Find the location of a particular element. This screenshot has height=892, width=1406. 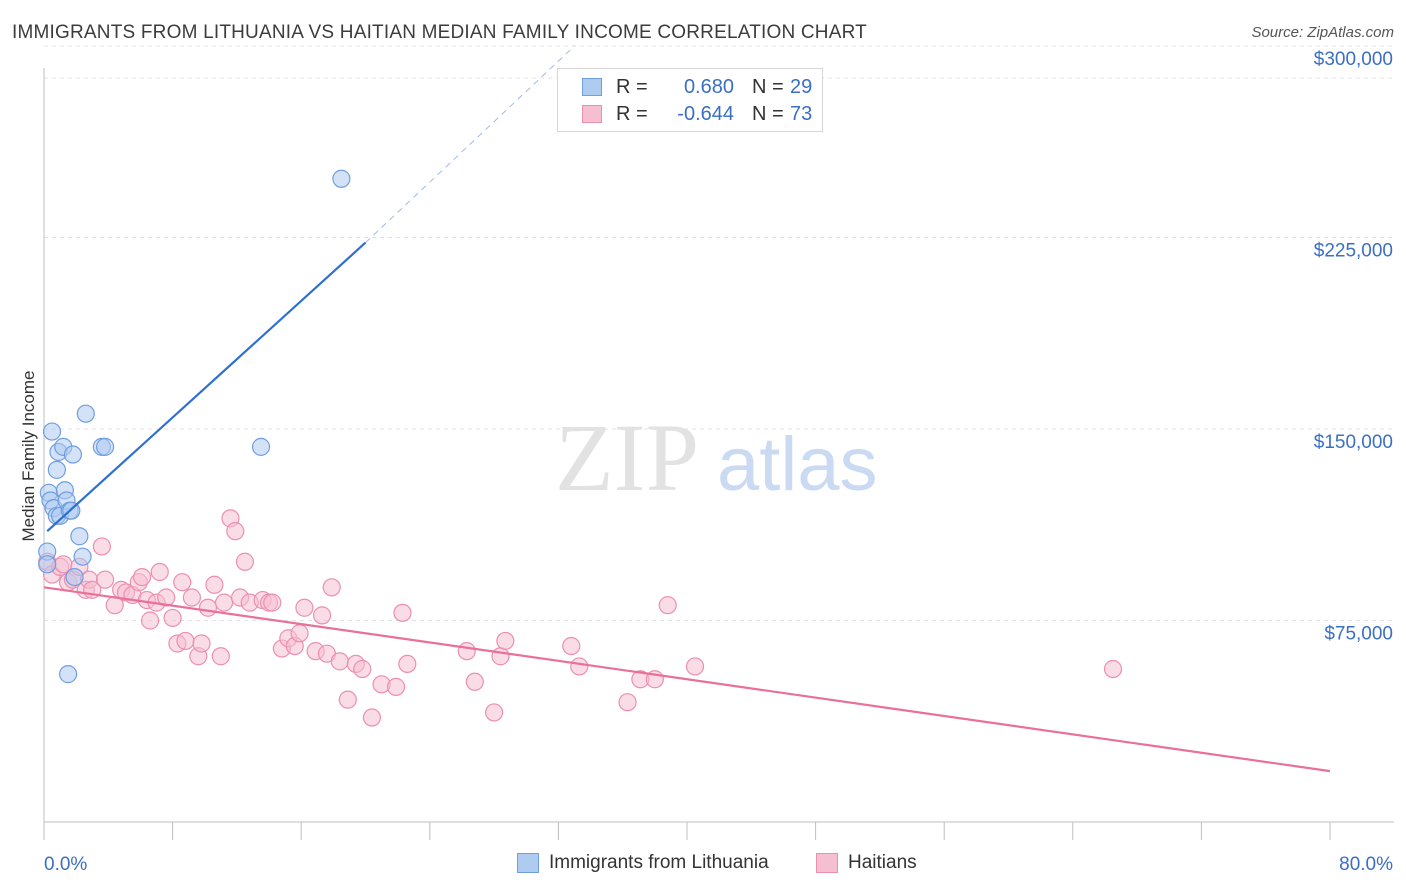

legend-n-value: 29 is located at coordinates (801, 86).